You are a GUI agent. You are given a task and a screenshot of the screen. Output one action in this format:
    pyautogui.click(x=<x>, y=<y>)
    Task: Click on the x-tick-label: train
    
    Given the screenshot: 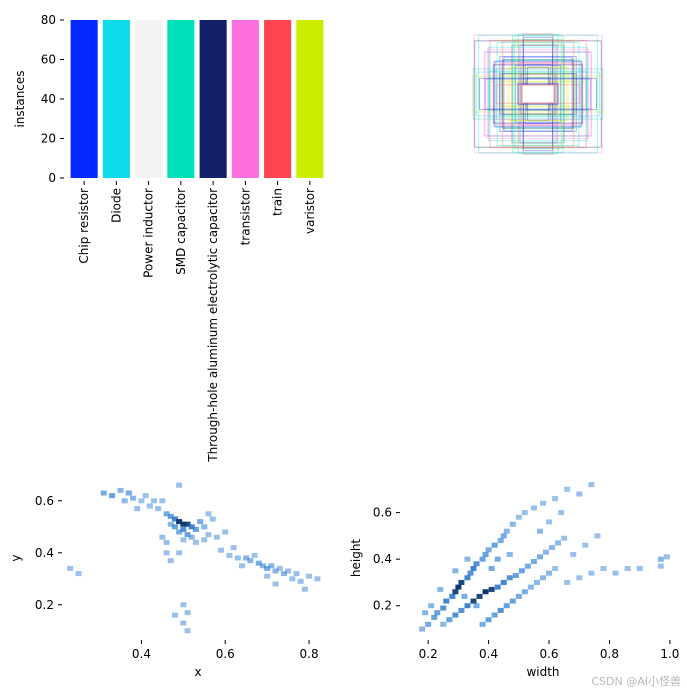 What is the action you would take?
    pyautogui.click(x=278, y=202)
    